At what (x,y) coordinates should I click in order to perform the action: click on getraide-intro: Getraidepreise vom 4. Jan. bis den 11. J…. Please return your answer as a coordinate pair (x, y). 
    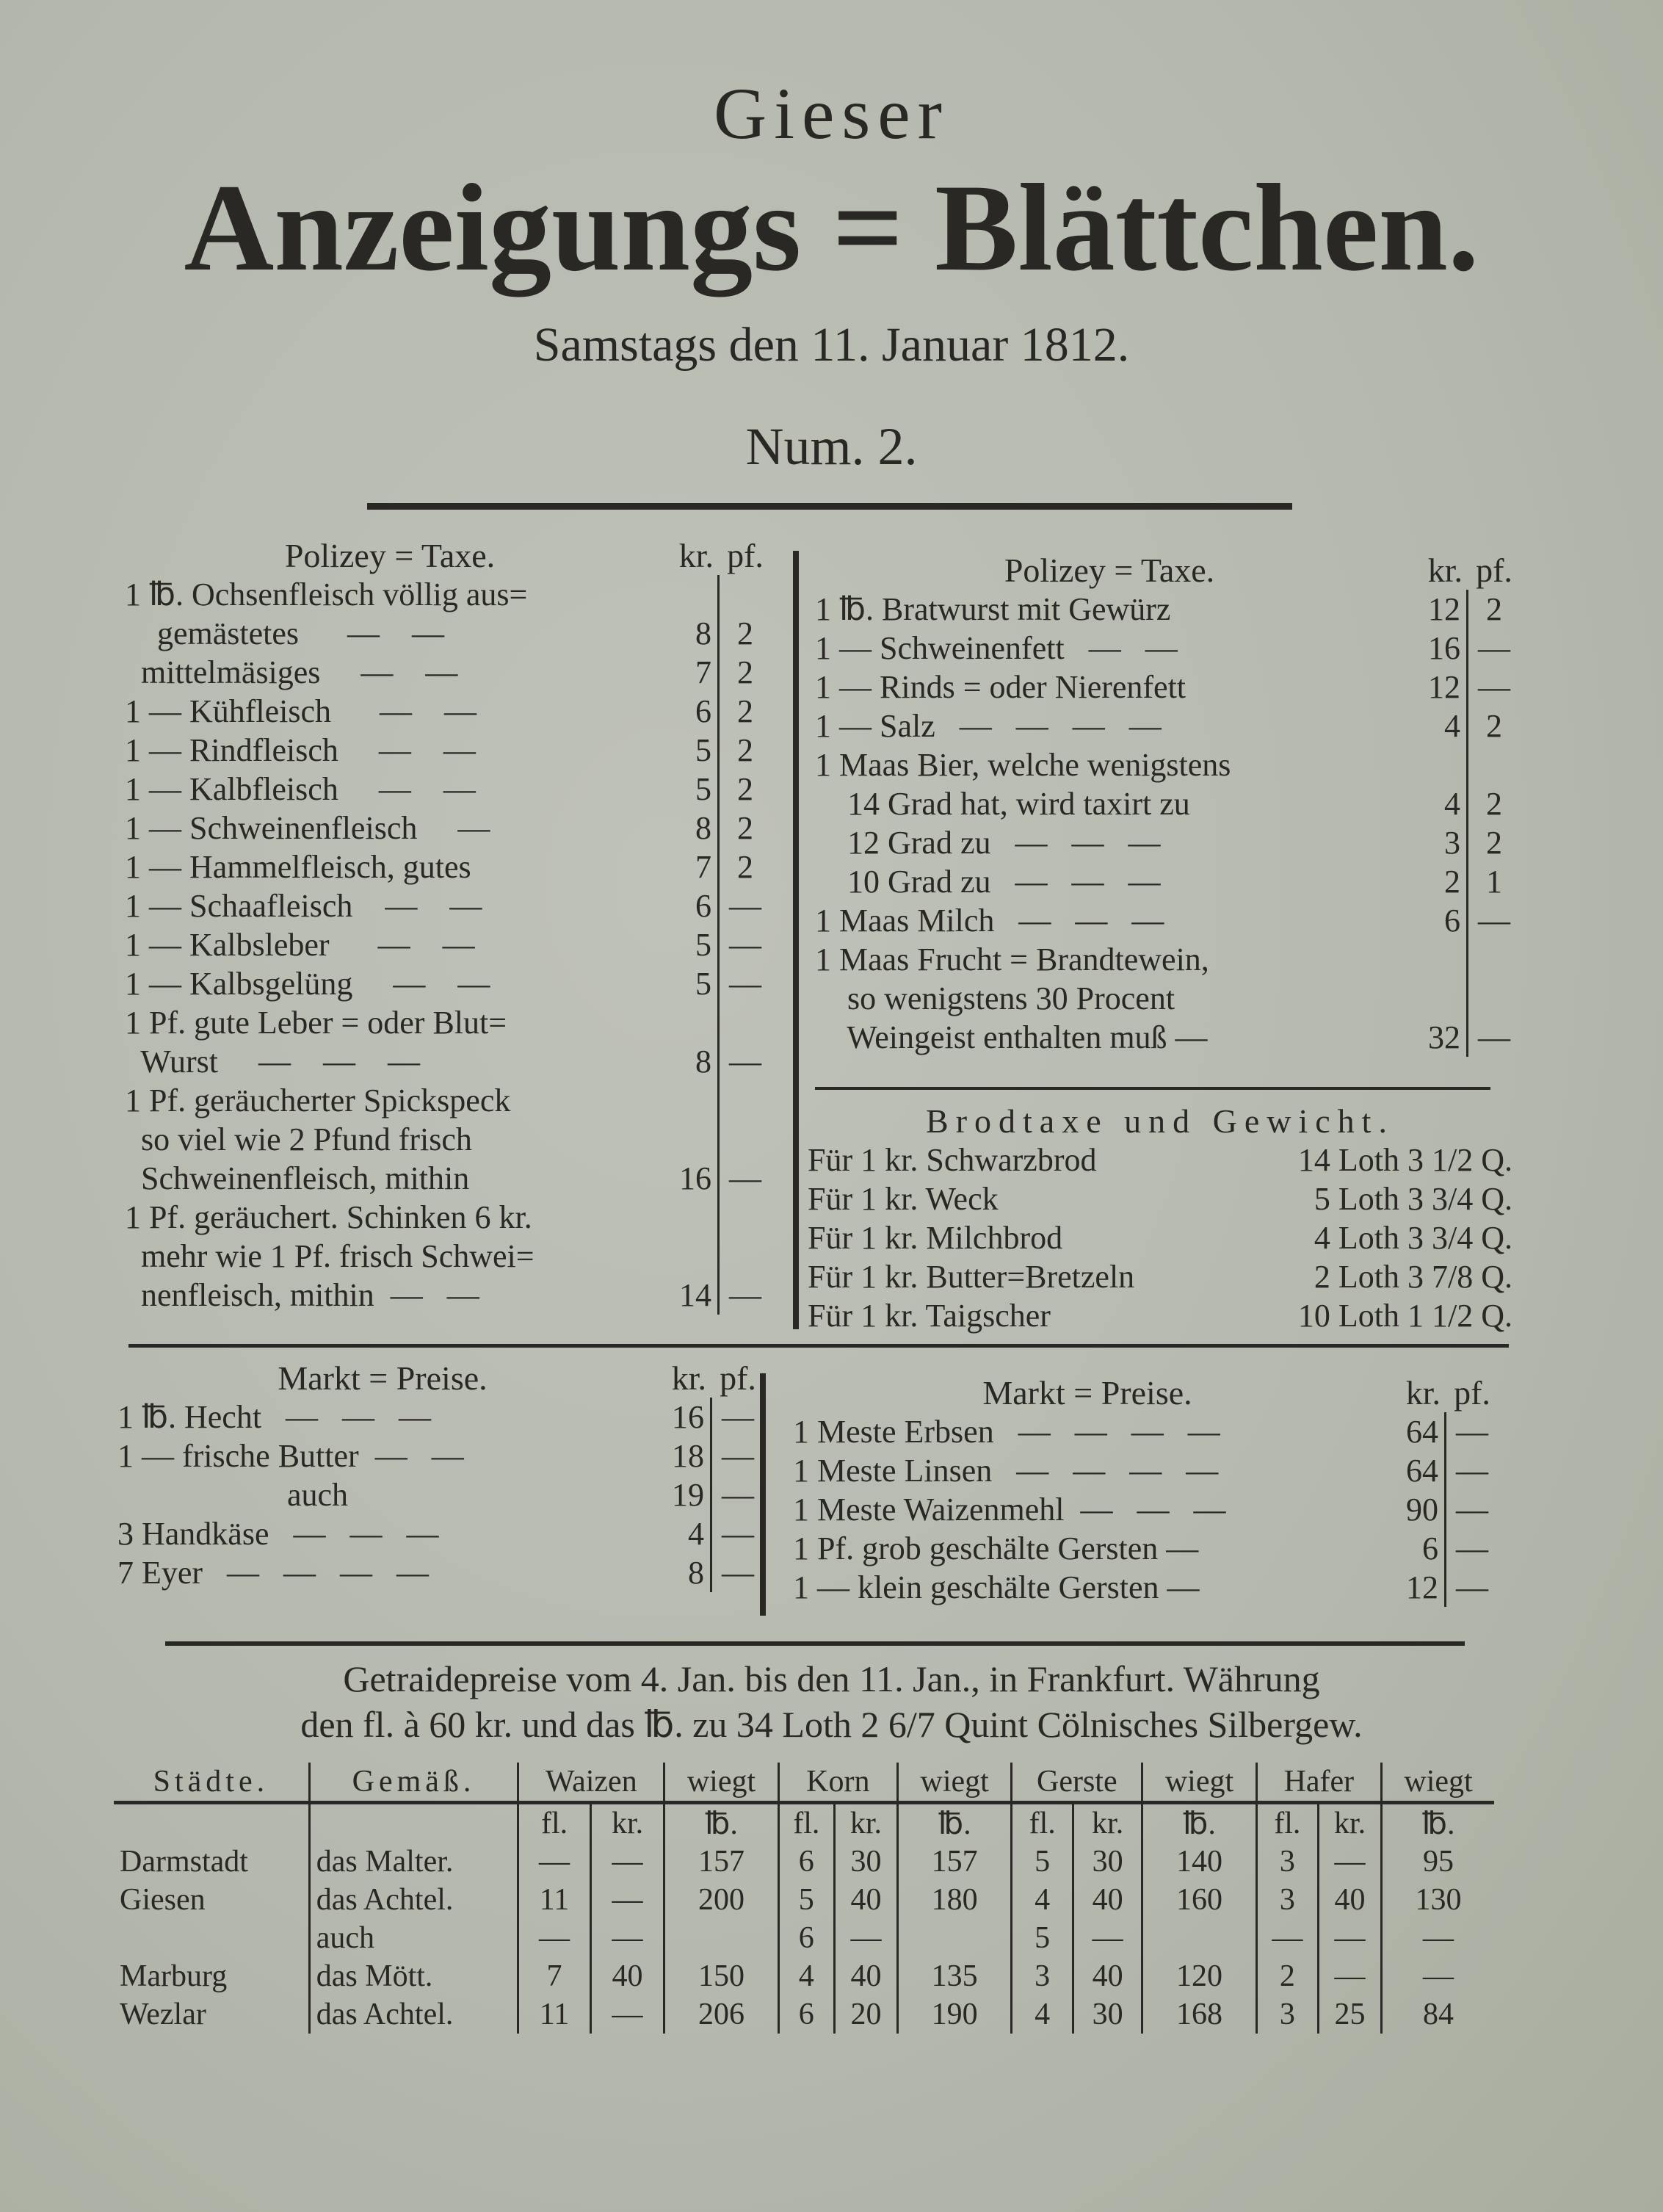
    Looking at the image, I should click on (831, 1702).